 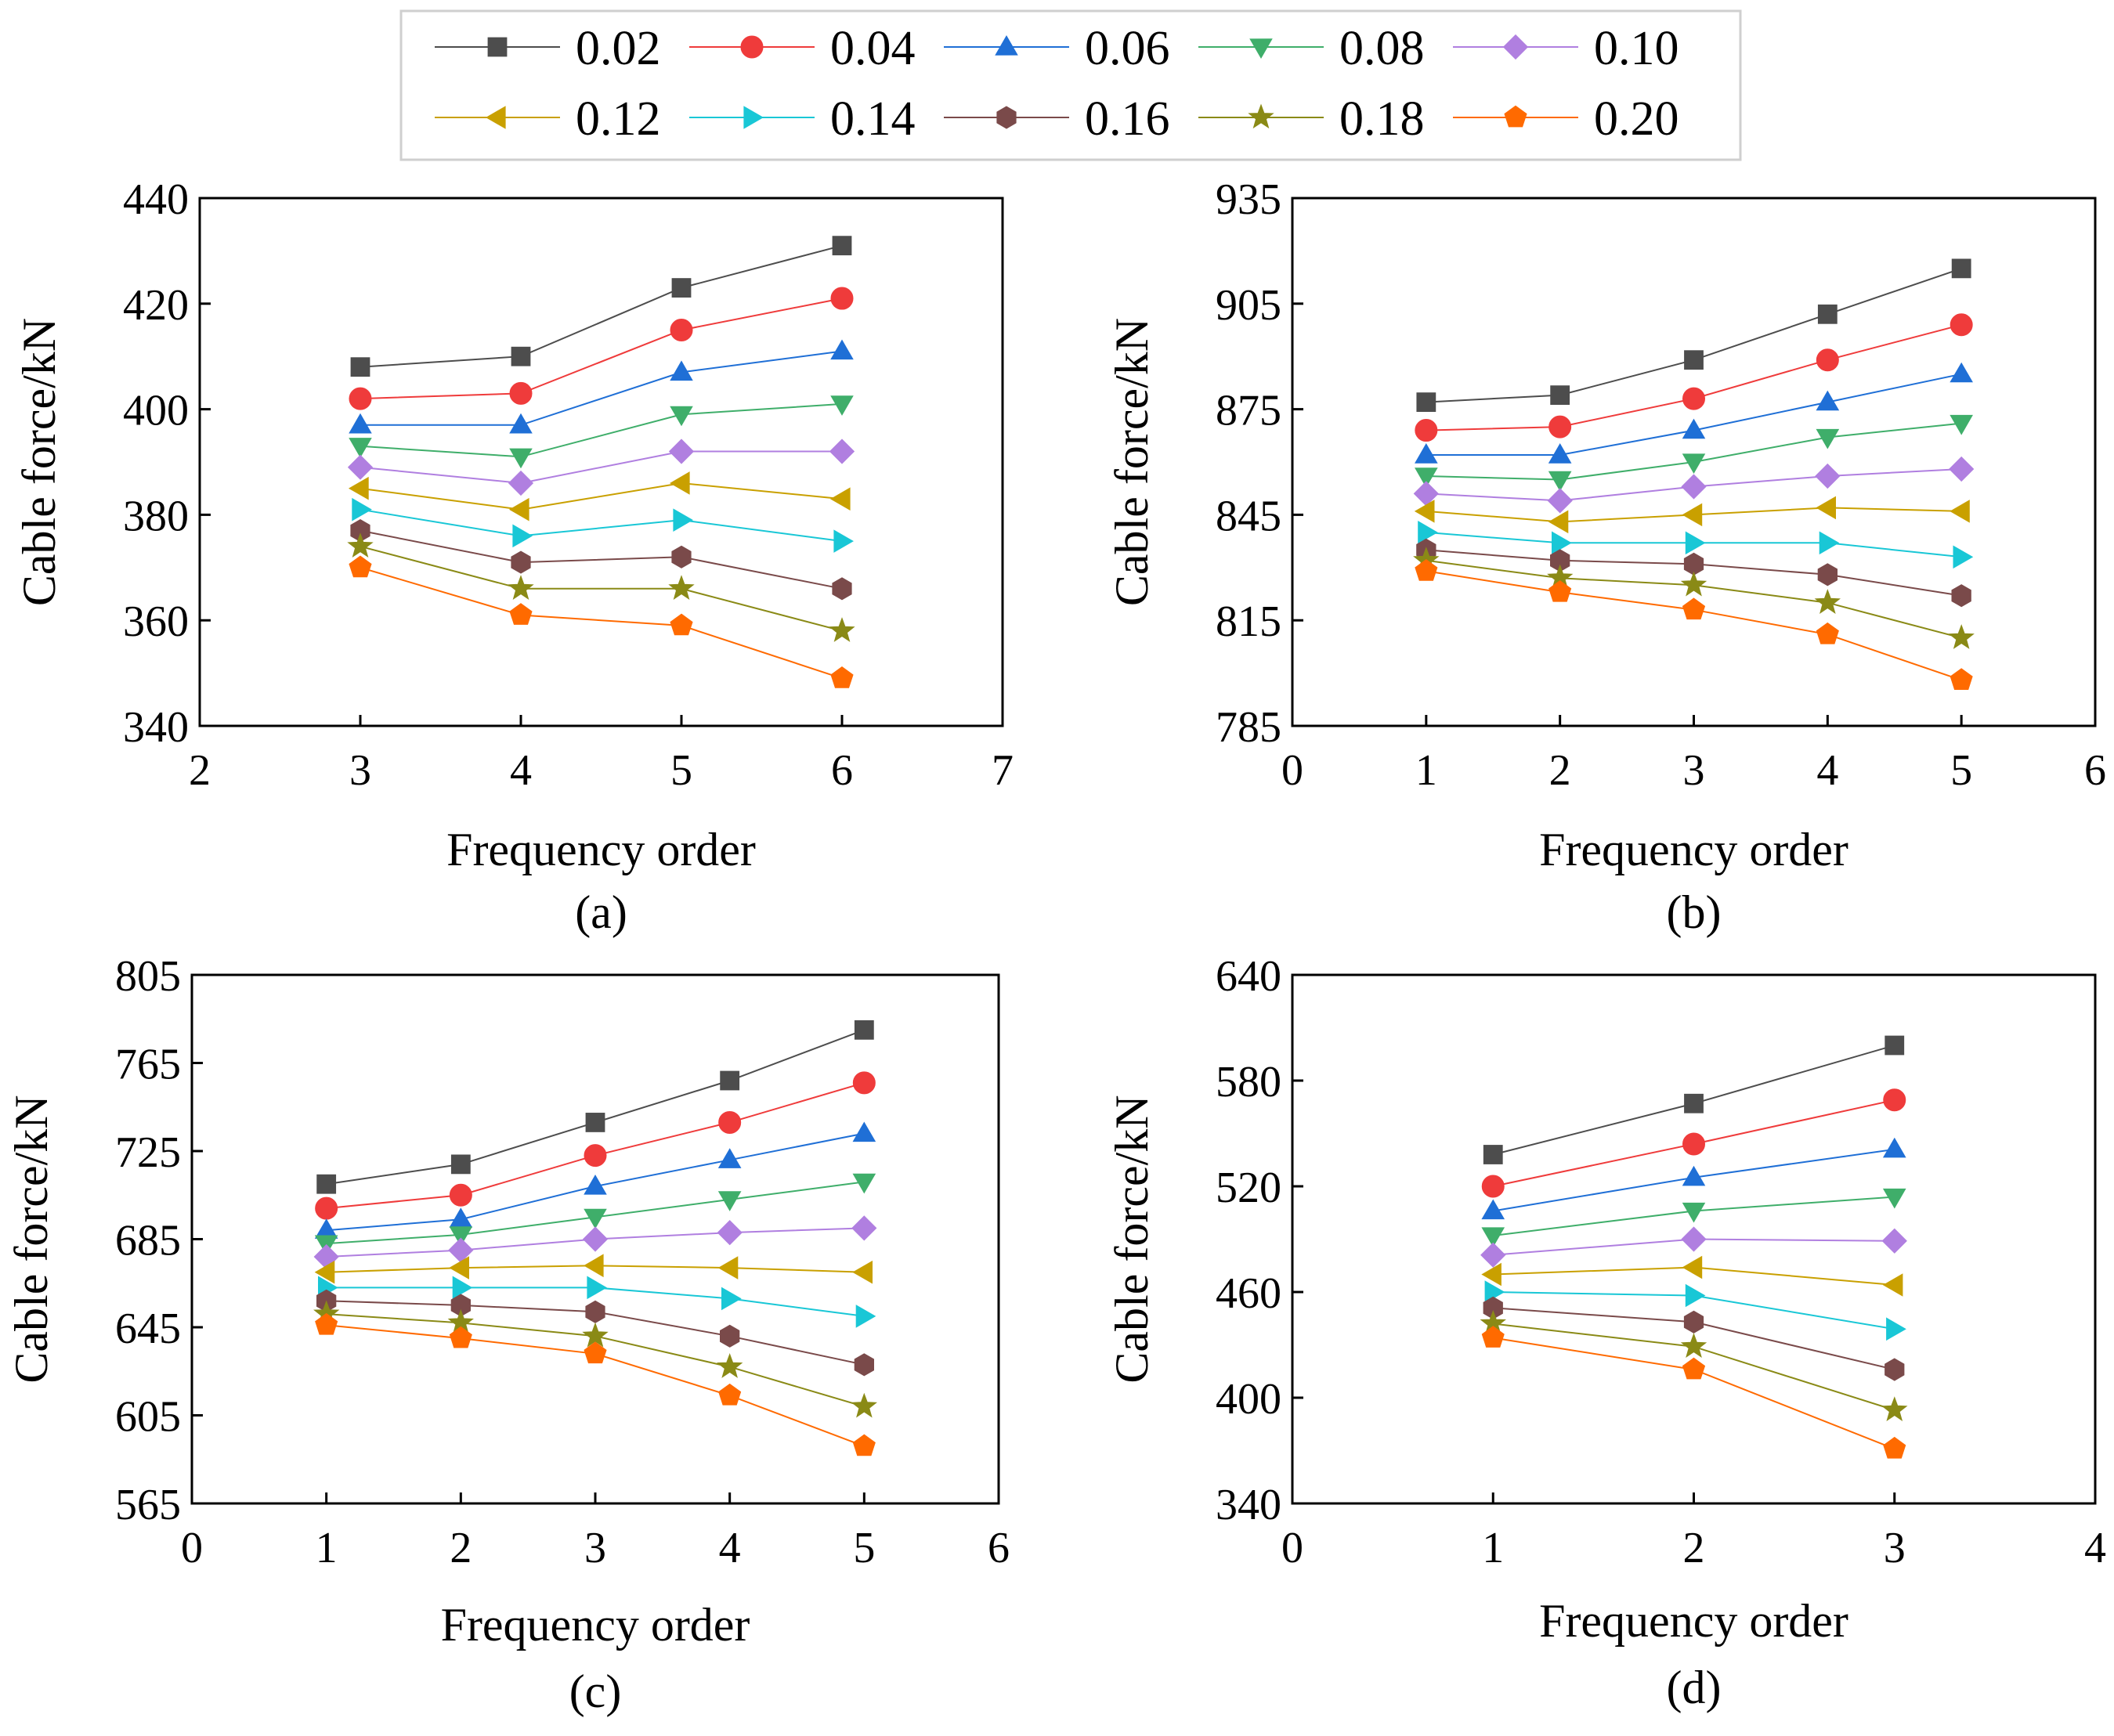 I want to click on legend-label: 0.02, so click(x=618, y=48).